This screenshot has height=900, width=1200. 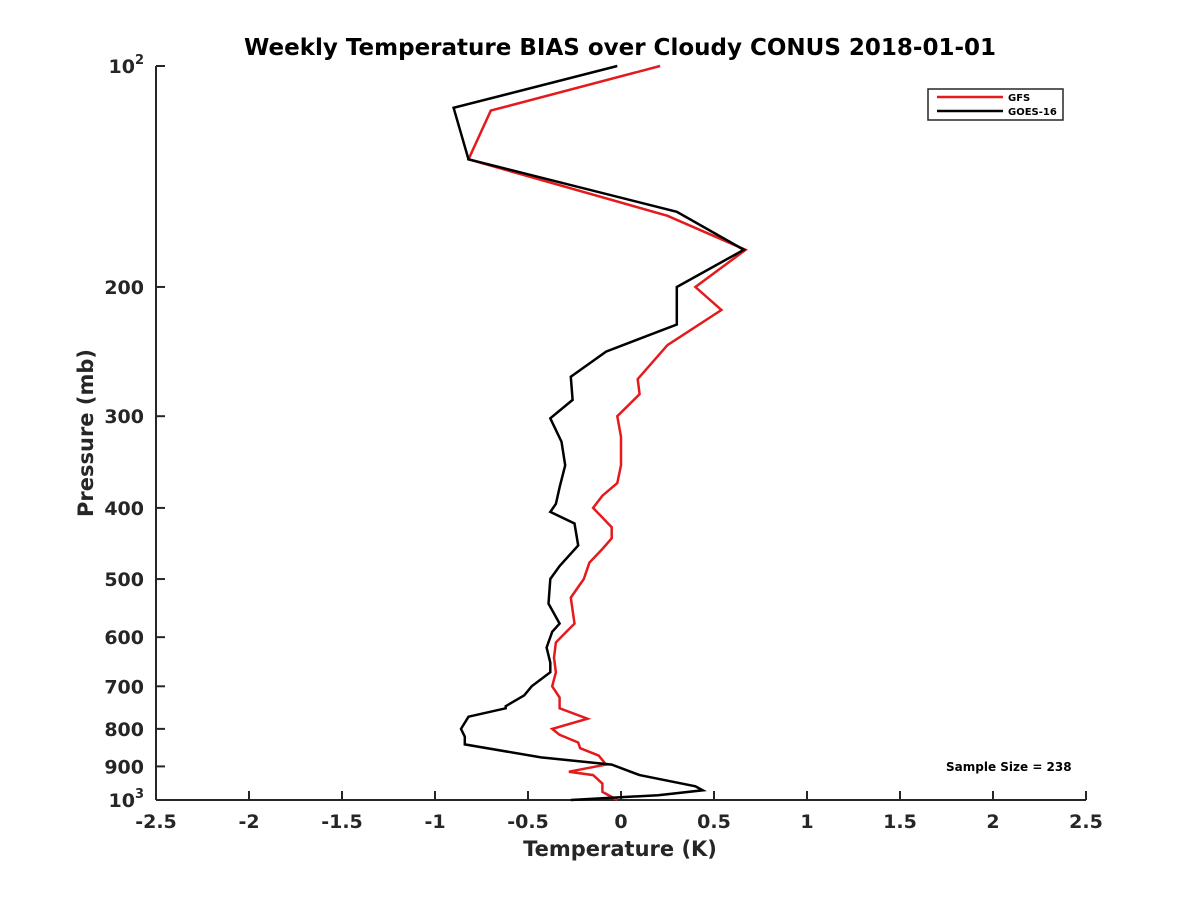 I want to click on y-tick-label: 400, so click(x=124, y=509).